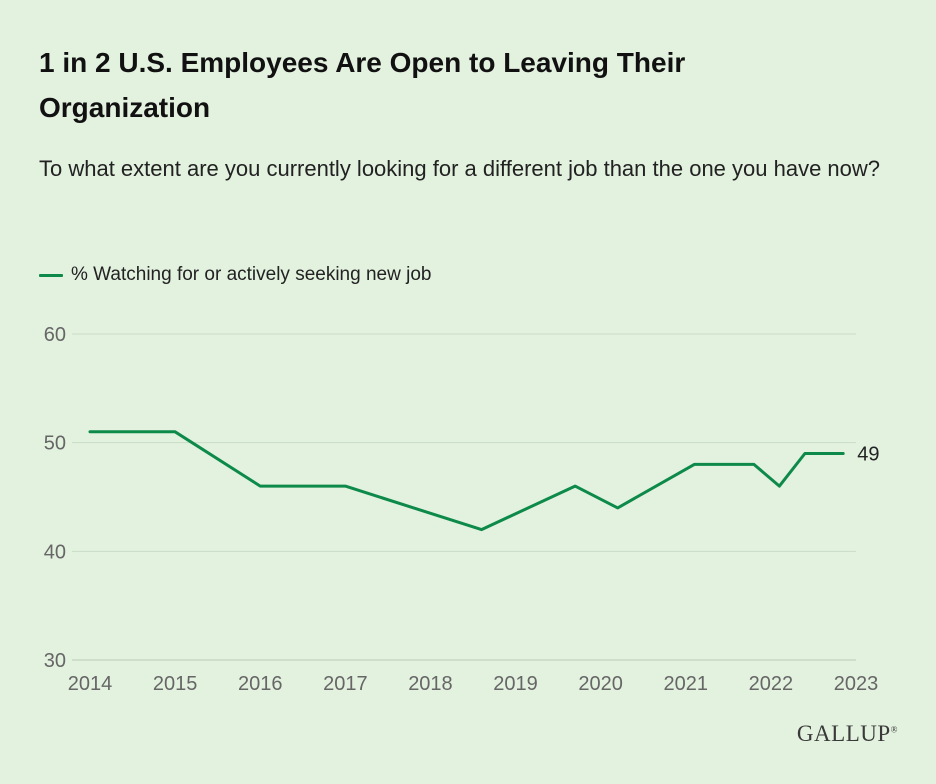 This screenshot has width=936, height=784. I want to click on logo-registered-mark: ®, so click(894, 729).